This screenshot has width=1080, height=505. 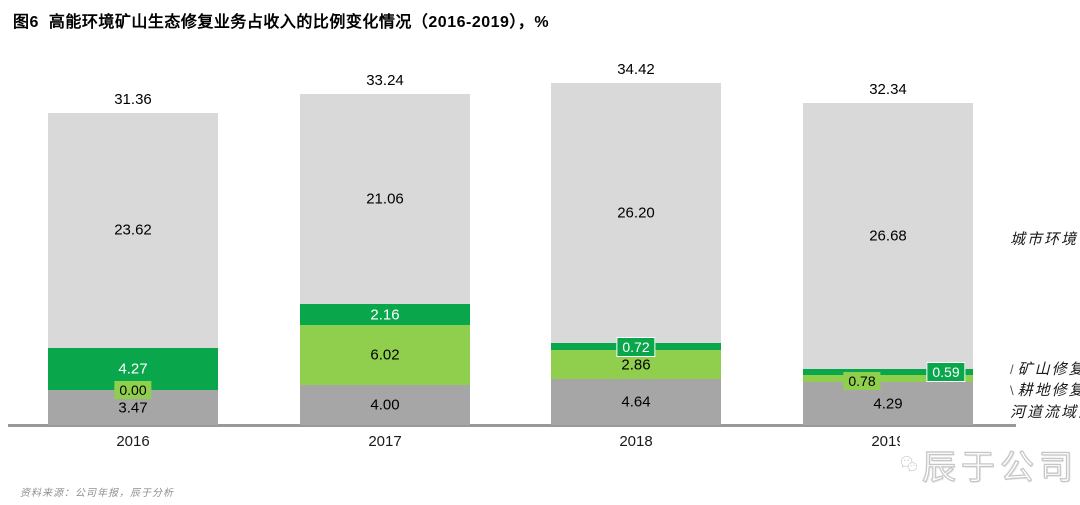 I want to click on segment-value-mine-restoration-2016: 4.27, so click(x=133, y=369).